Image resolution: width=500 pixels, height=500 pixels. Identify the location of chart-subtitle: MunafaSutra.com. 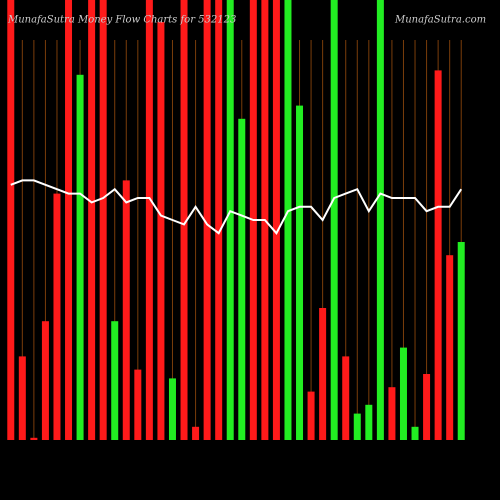
(440, 20).